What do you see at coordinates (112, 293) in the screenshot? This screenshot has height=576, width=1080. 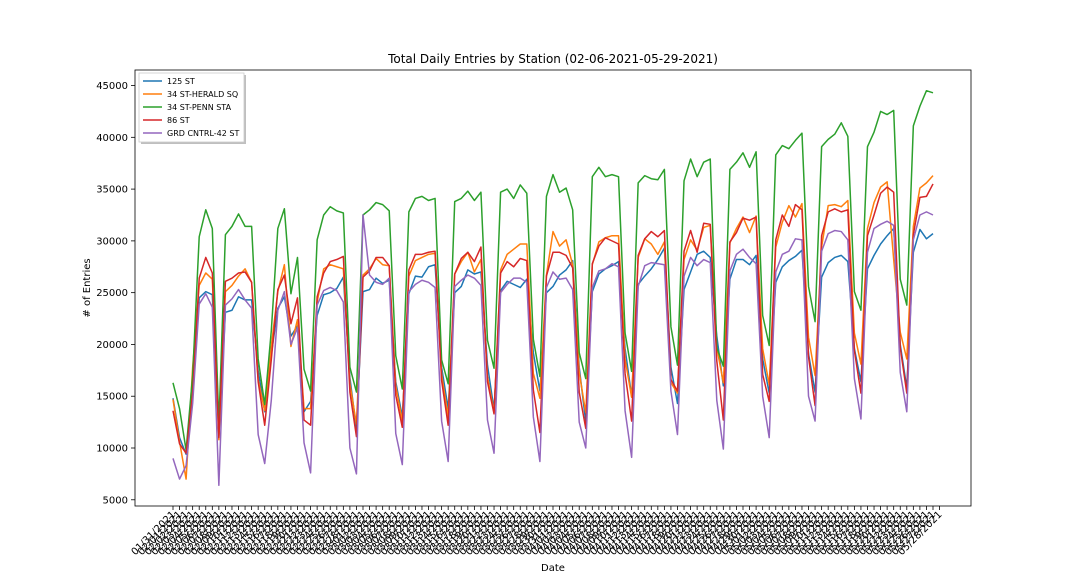 I see `y-tick-label: 25000` at bounding box center [112, 293].